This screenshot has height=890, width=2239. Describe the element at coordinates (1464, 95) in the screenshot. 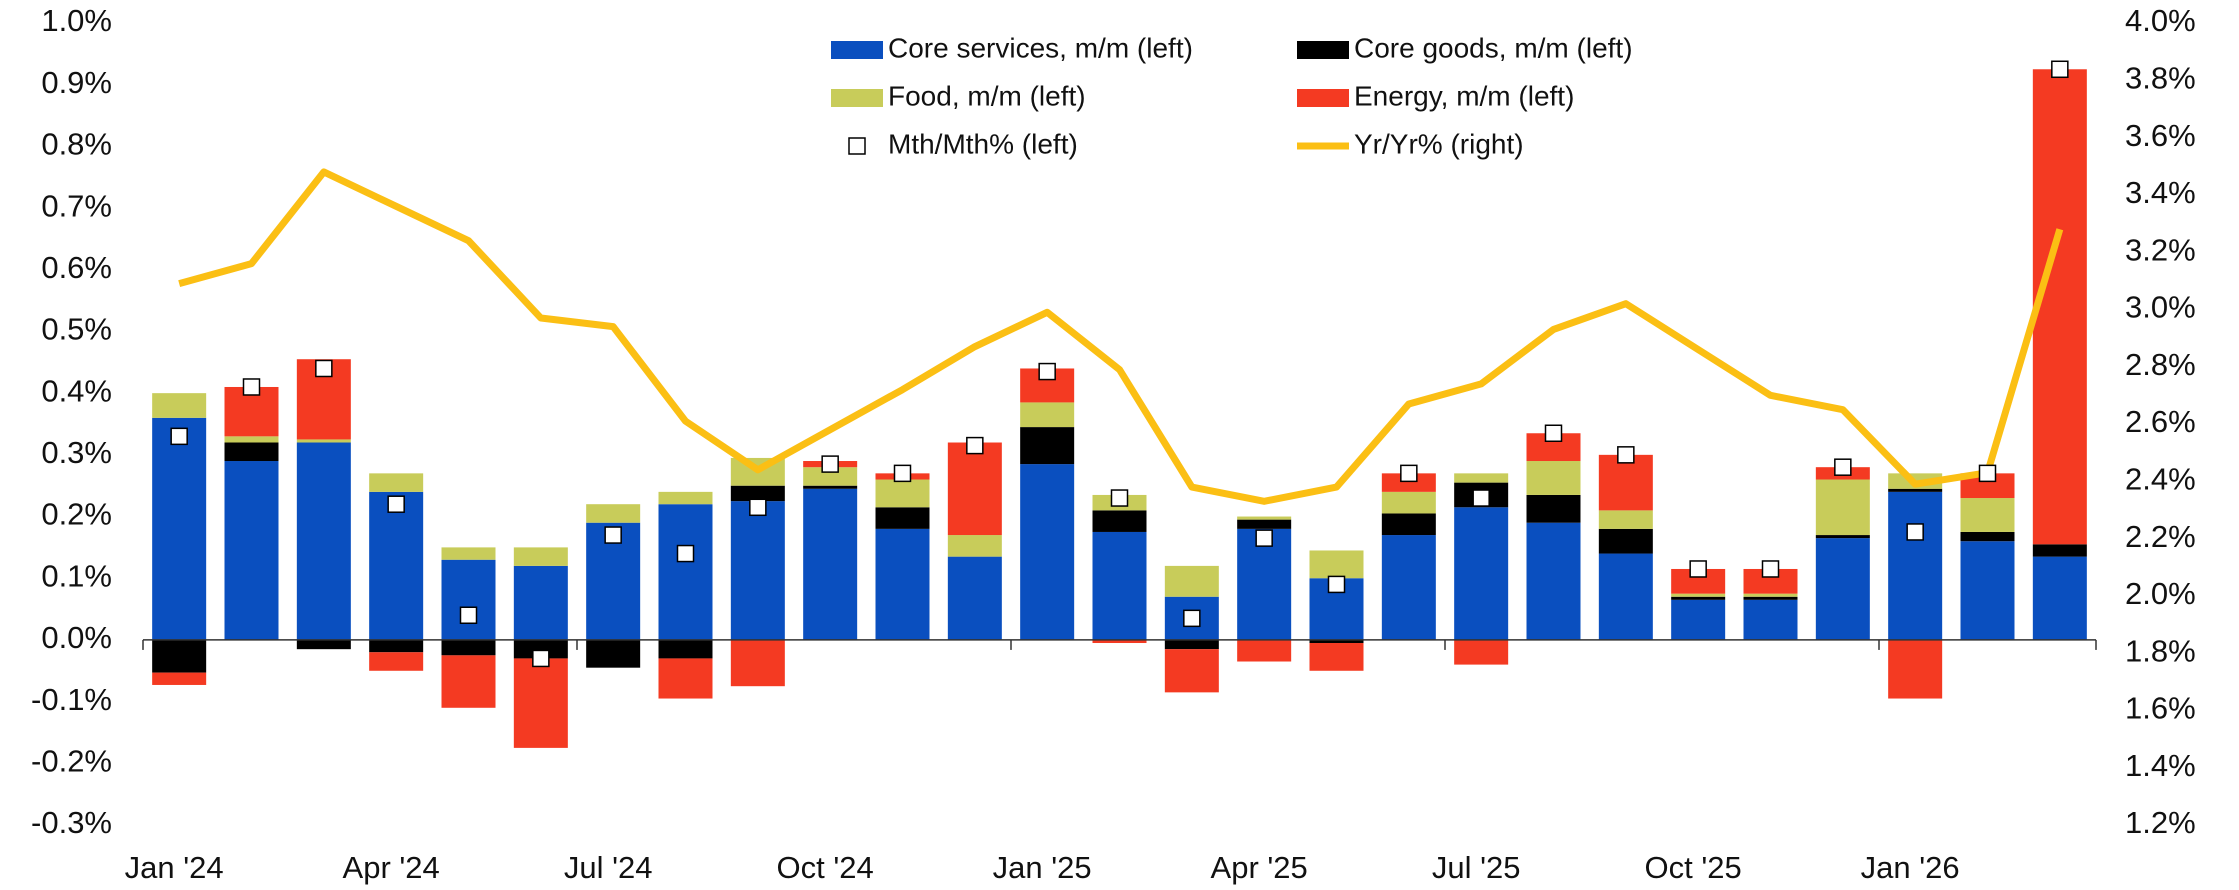

I see `legend-label: Energy, m/m (left)` at that location.